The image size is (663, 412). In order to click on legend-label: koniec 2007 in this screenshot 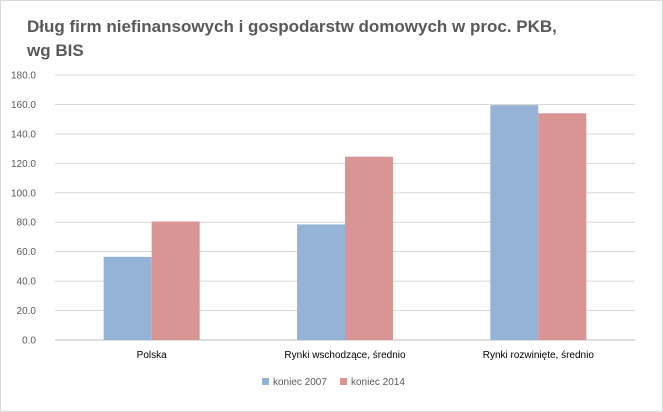, I will do `click(300, 382)`.